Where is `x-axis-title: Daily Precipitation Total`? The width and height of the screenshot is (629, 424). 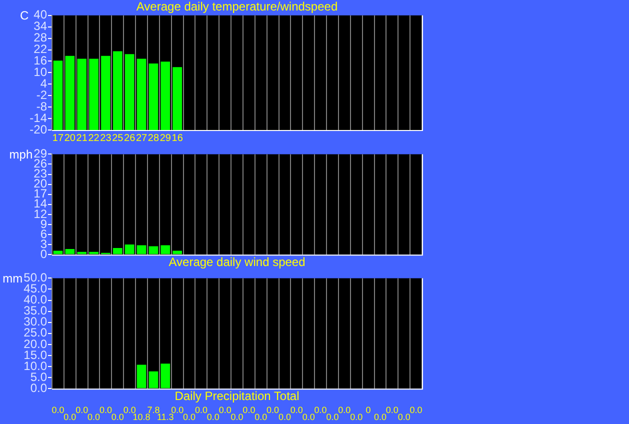
x-axis-title: Daily Precipitation Total is located at coordinates (237, 396).